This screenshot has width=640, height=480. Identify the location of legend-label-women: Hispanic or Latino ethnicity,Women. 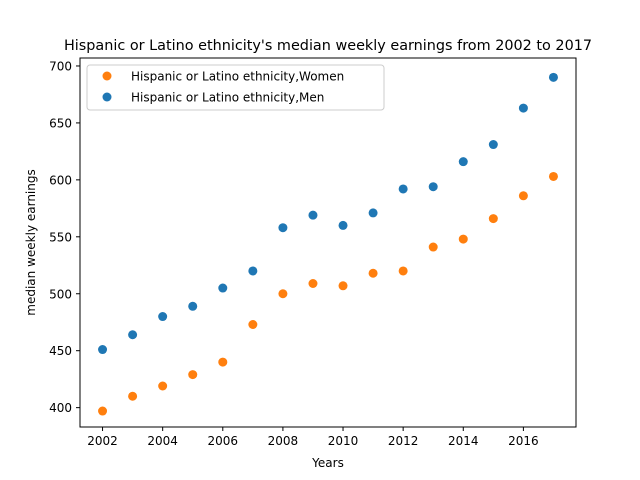
(237, 77).